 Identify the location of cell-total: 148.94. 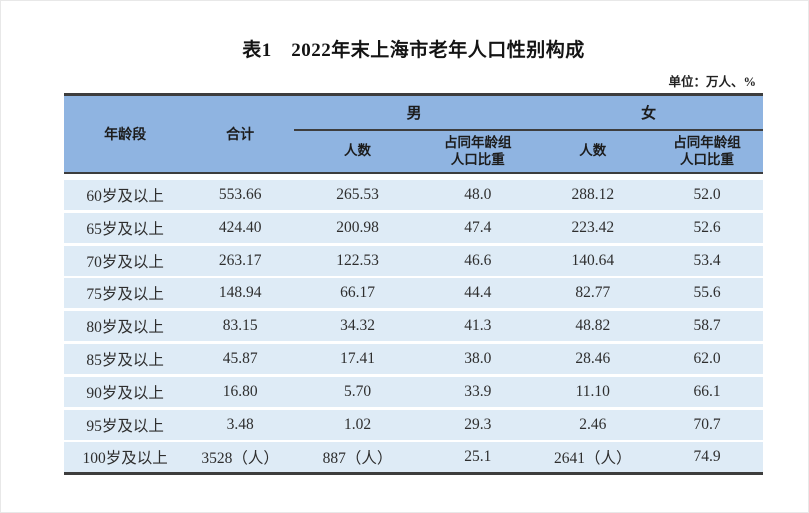
(240, 293).